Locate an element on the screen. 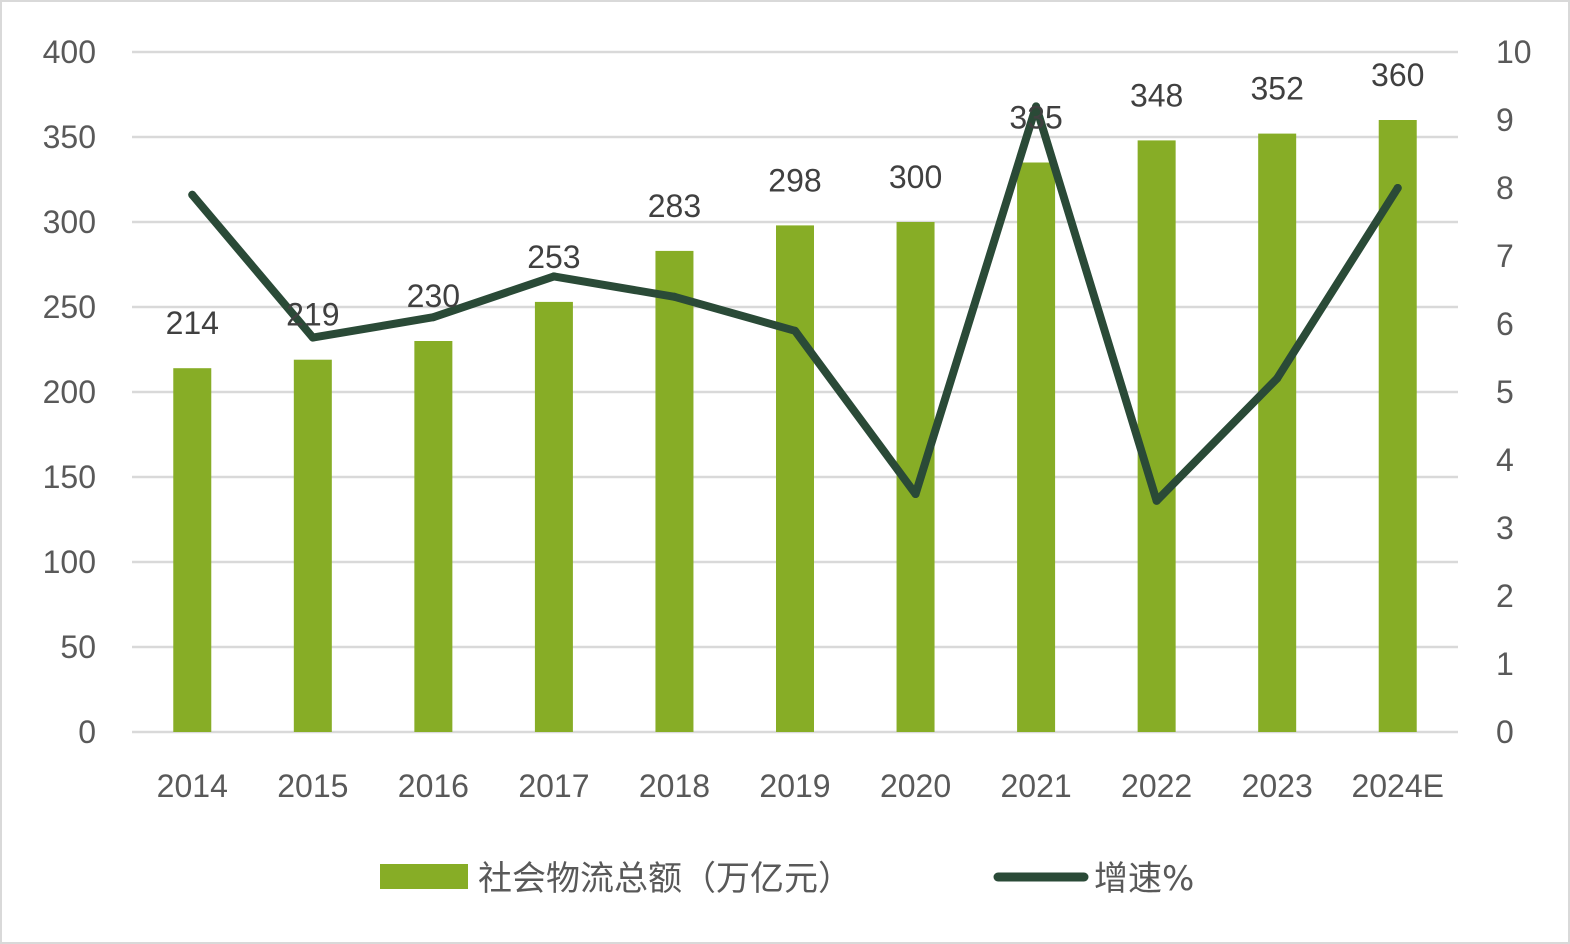  legend-label-bar: 社会物流总额（万亿元） is located at coordinates (665, 879).